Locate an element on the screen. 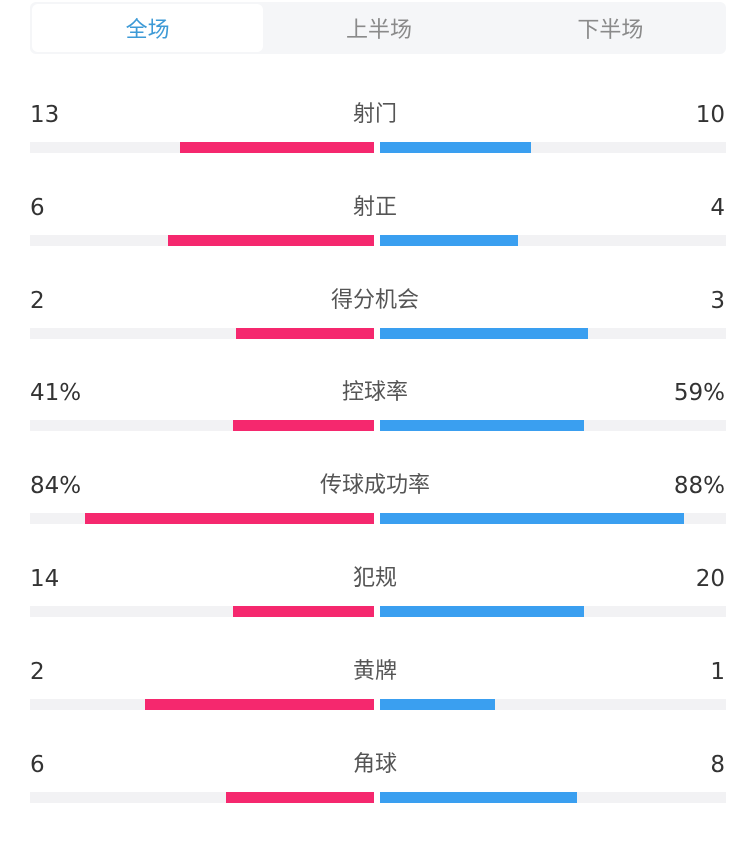 This screenshot has height=843, width=750. stat-row: 14 犯规 20 is located at coordinates (375, 610).